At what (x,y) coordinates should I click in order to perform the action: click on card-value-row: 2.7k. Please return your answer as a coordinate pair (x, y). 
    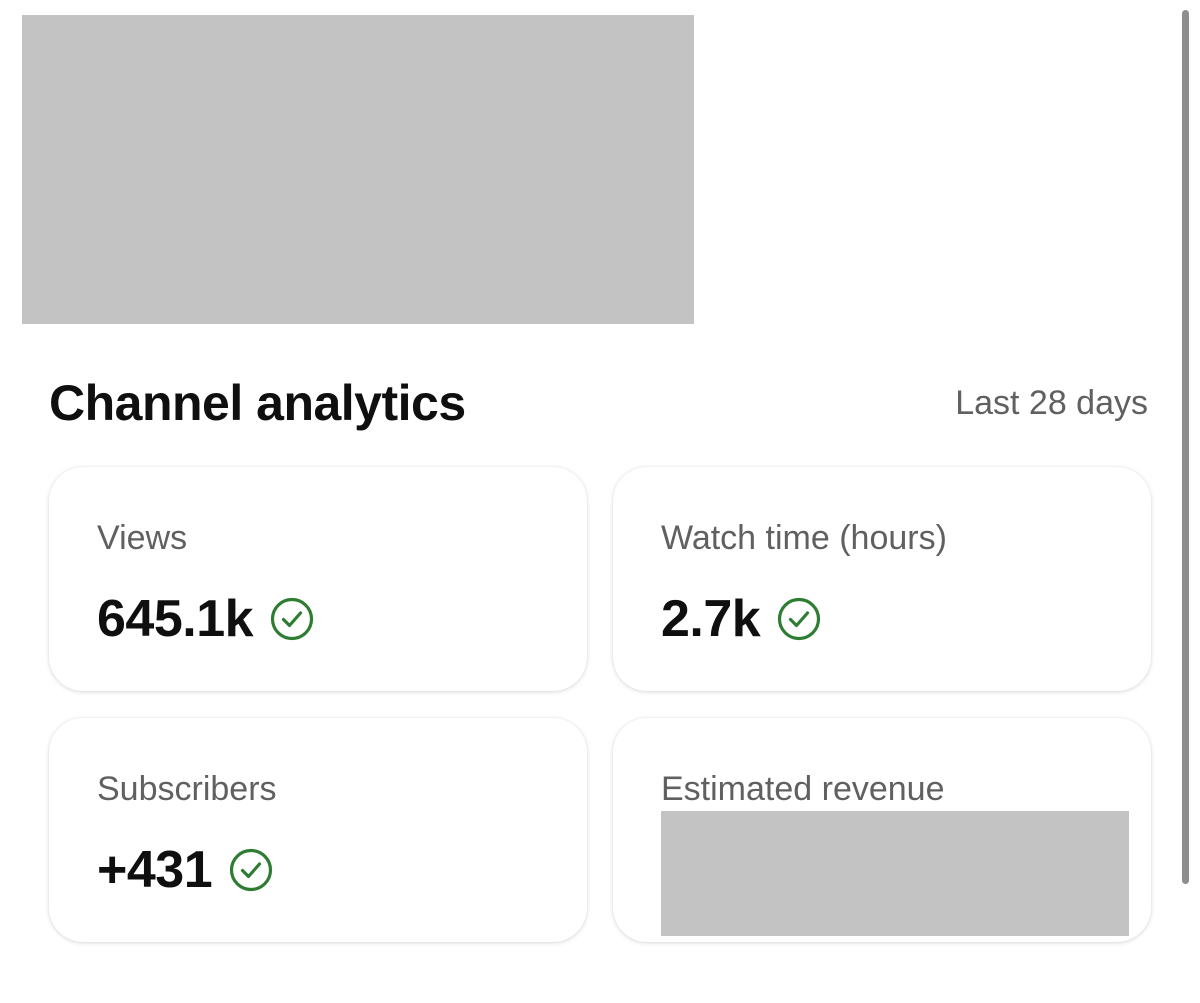
    Looking at the image, I should click on (906, 619).